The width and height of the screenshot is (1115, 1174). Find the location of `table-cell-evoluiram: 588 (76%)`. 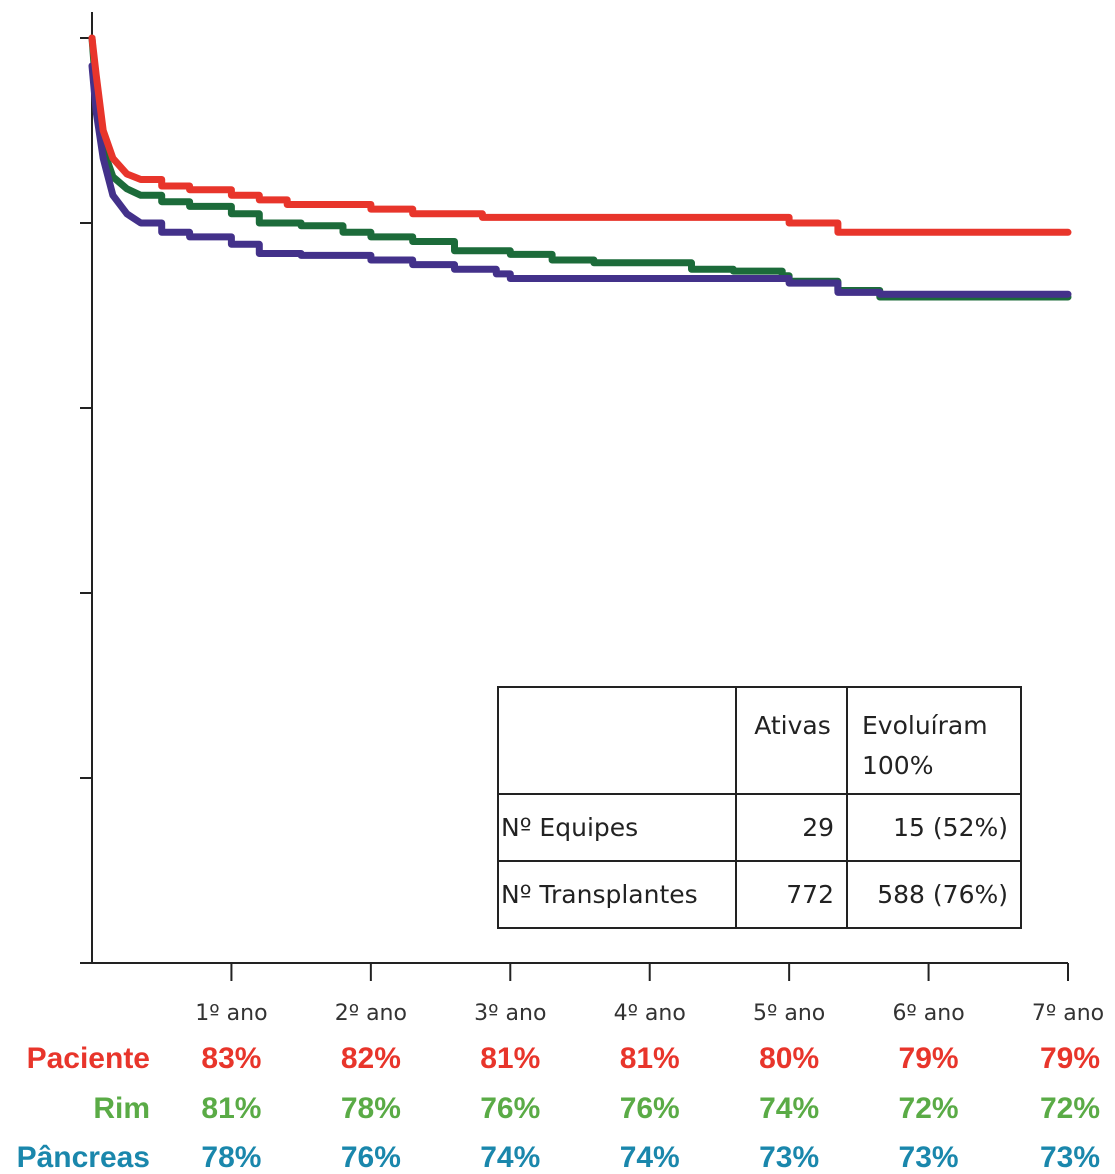

table-cell-evoluiram: 588 (76%) is located at coordinates (934, 894).